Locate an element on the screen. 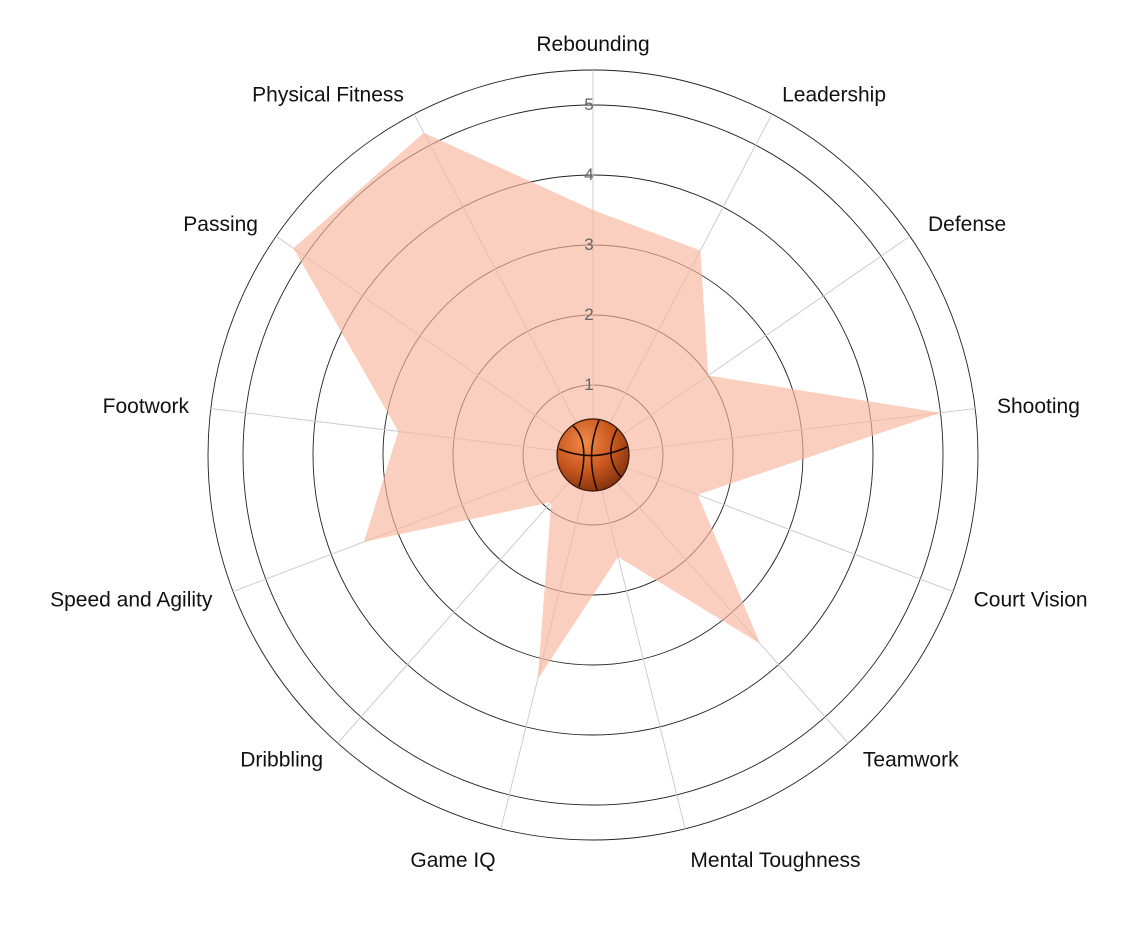  basketball-icon is located at coordinates (593, 455).